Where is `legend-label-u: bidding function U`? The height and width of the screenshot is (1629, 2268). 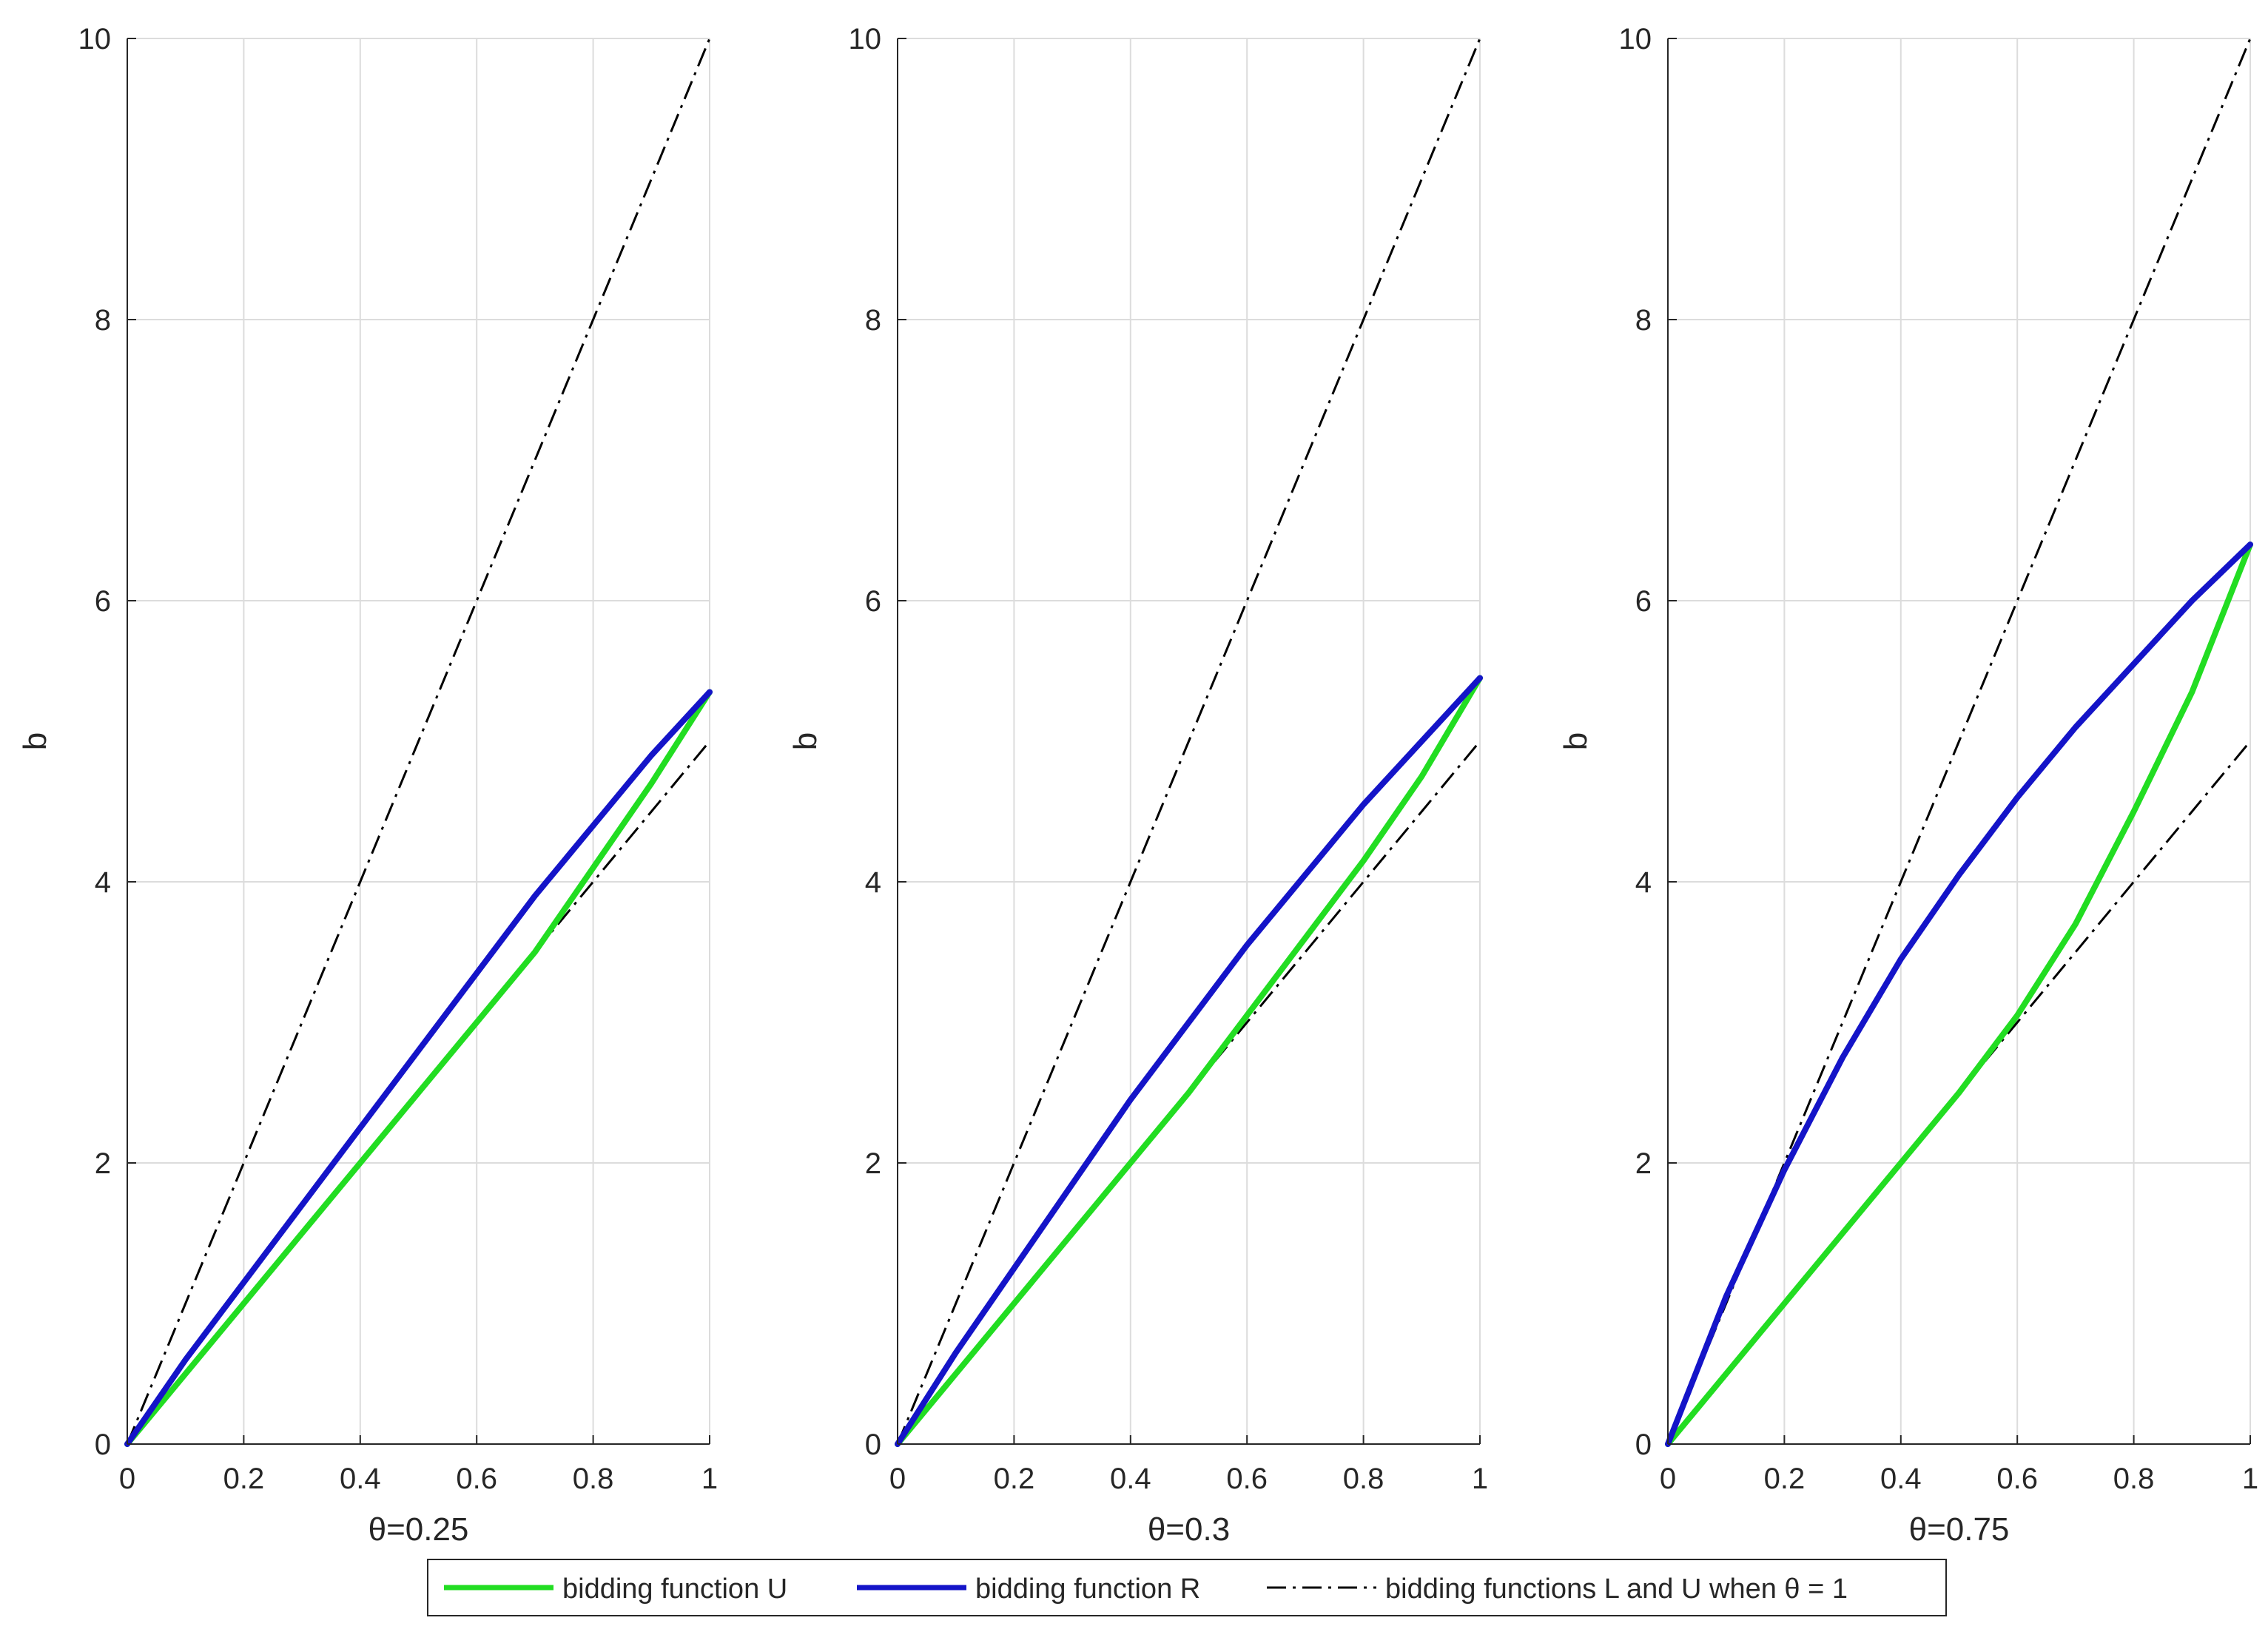 legend-label-u: bidding function U is located at coordinates (674, 1589).